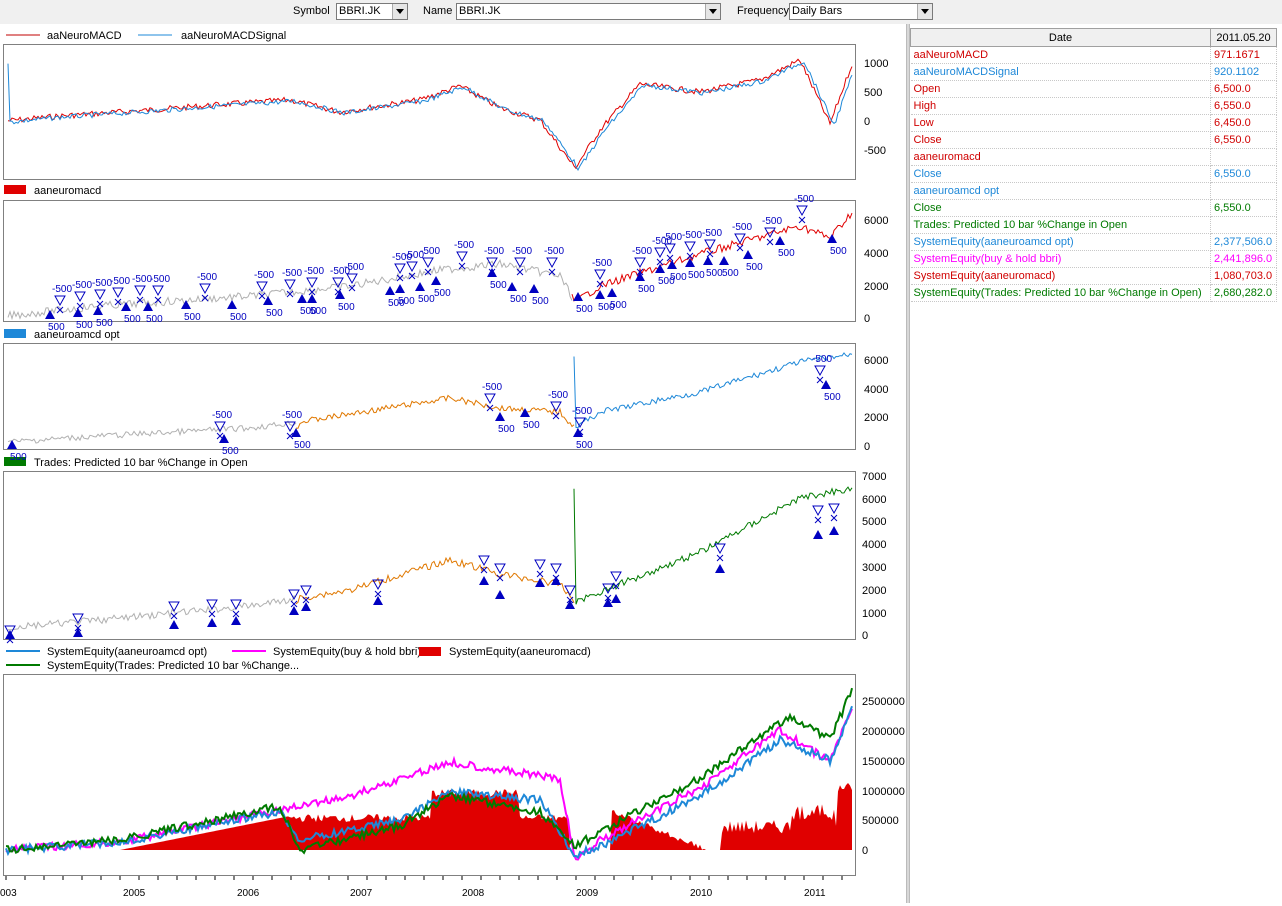 Image resolution: width=1282 pixels, height=906 pixels. What do you see at coordinates (480, 11) in the screenshot?
I see `name-value: BBRI.JK` at bounding box center [480, 11].